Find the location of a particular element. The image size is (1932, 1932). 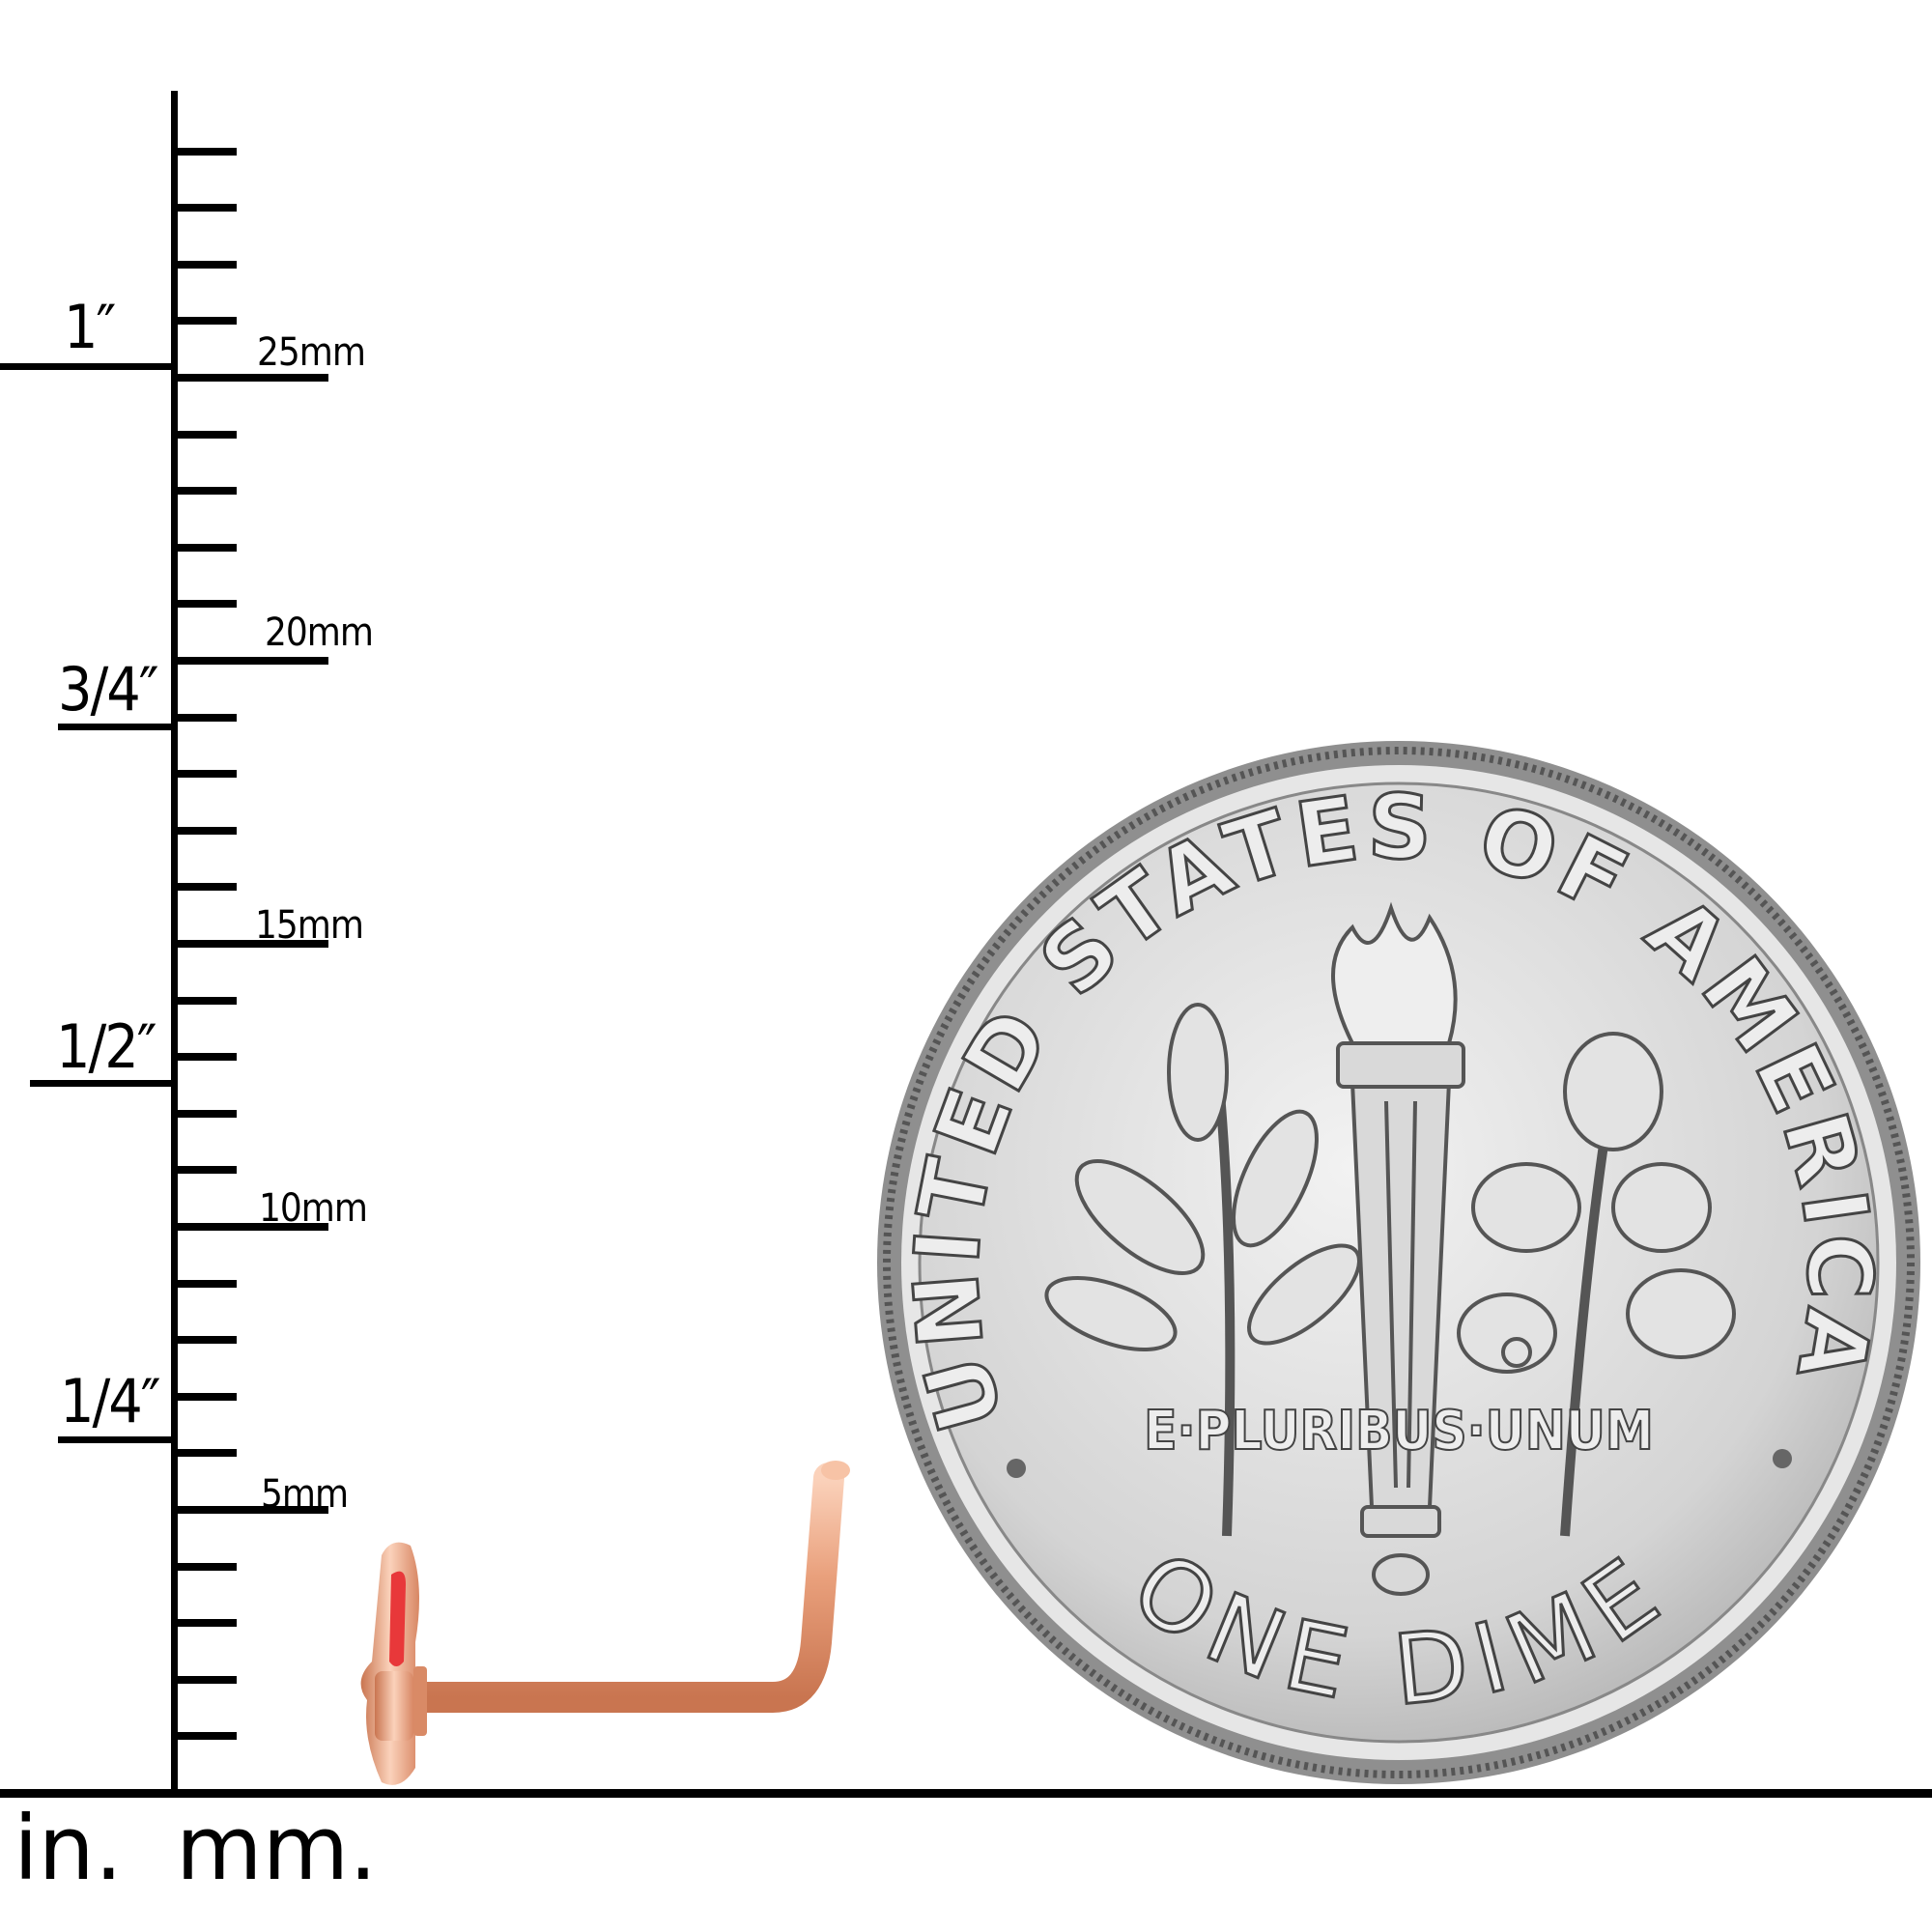

ruler-baseline is located at coordinates (966, 1793).